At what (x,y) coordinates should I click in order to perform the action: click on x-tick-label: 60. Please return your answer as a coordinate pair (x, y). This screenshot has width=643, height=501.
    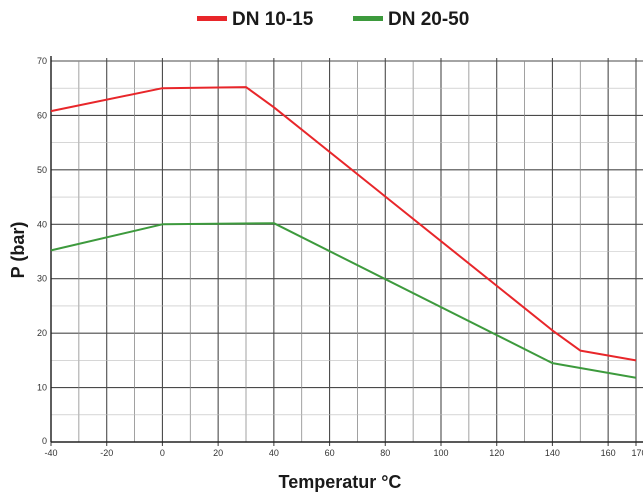
    Looking at the image, I should click on (330, 453).